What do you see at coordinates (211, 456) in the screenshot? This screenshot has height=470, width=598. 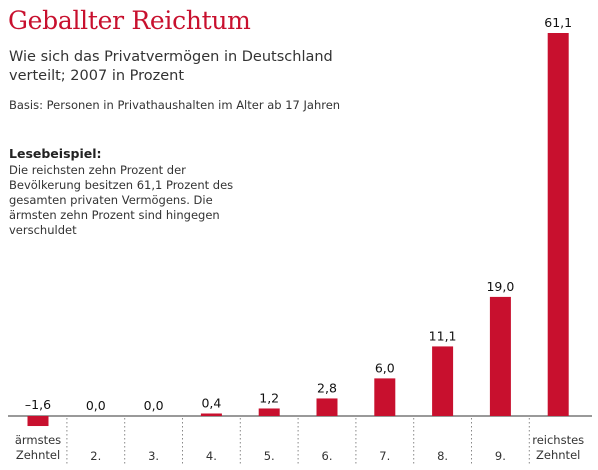 I see `category-label: 4.` at bounding box center [211, 456].